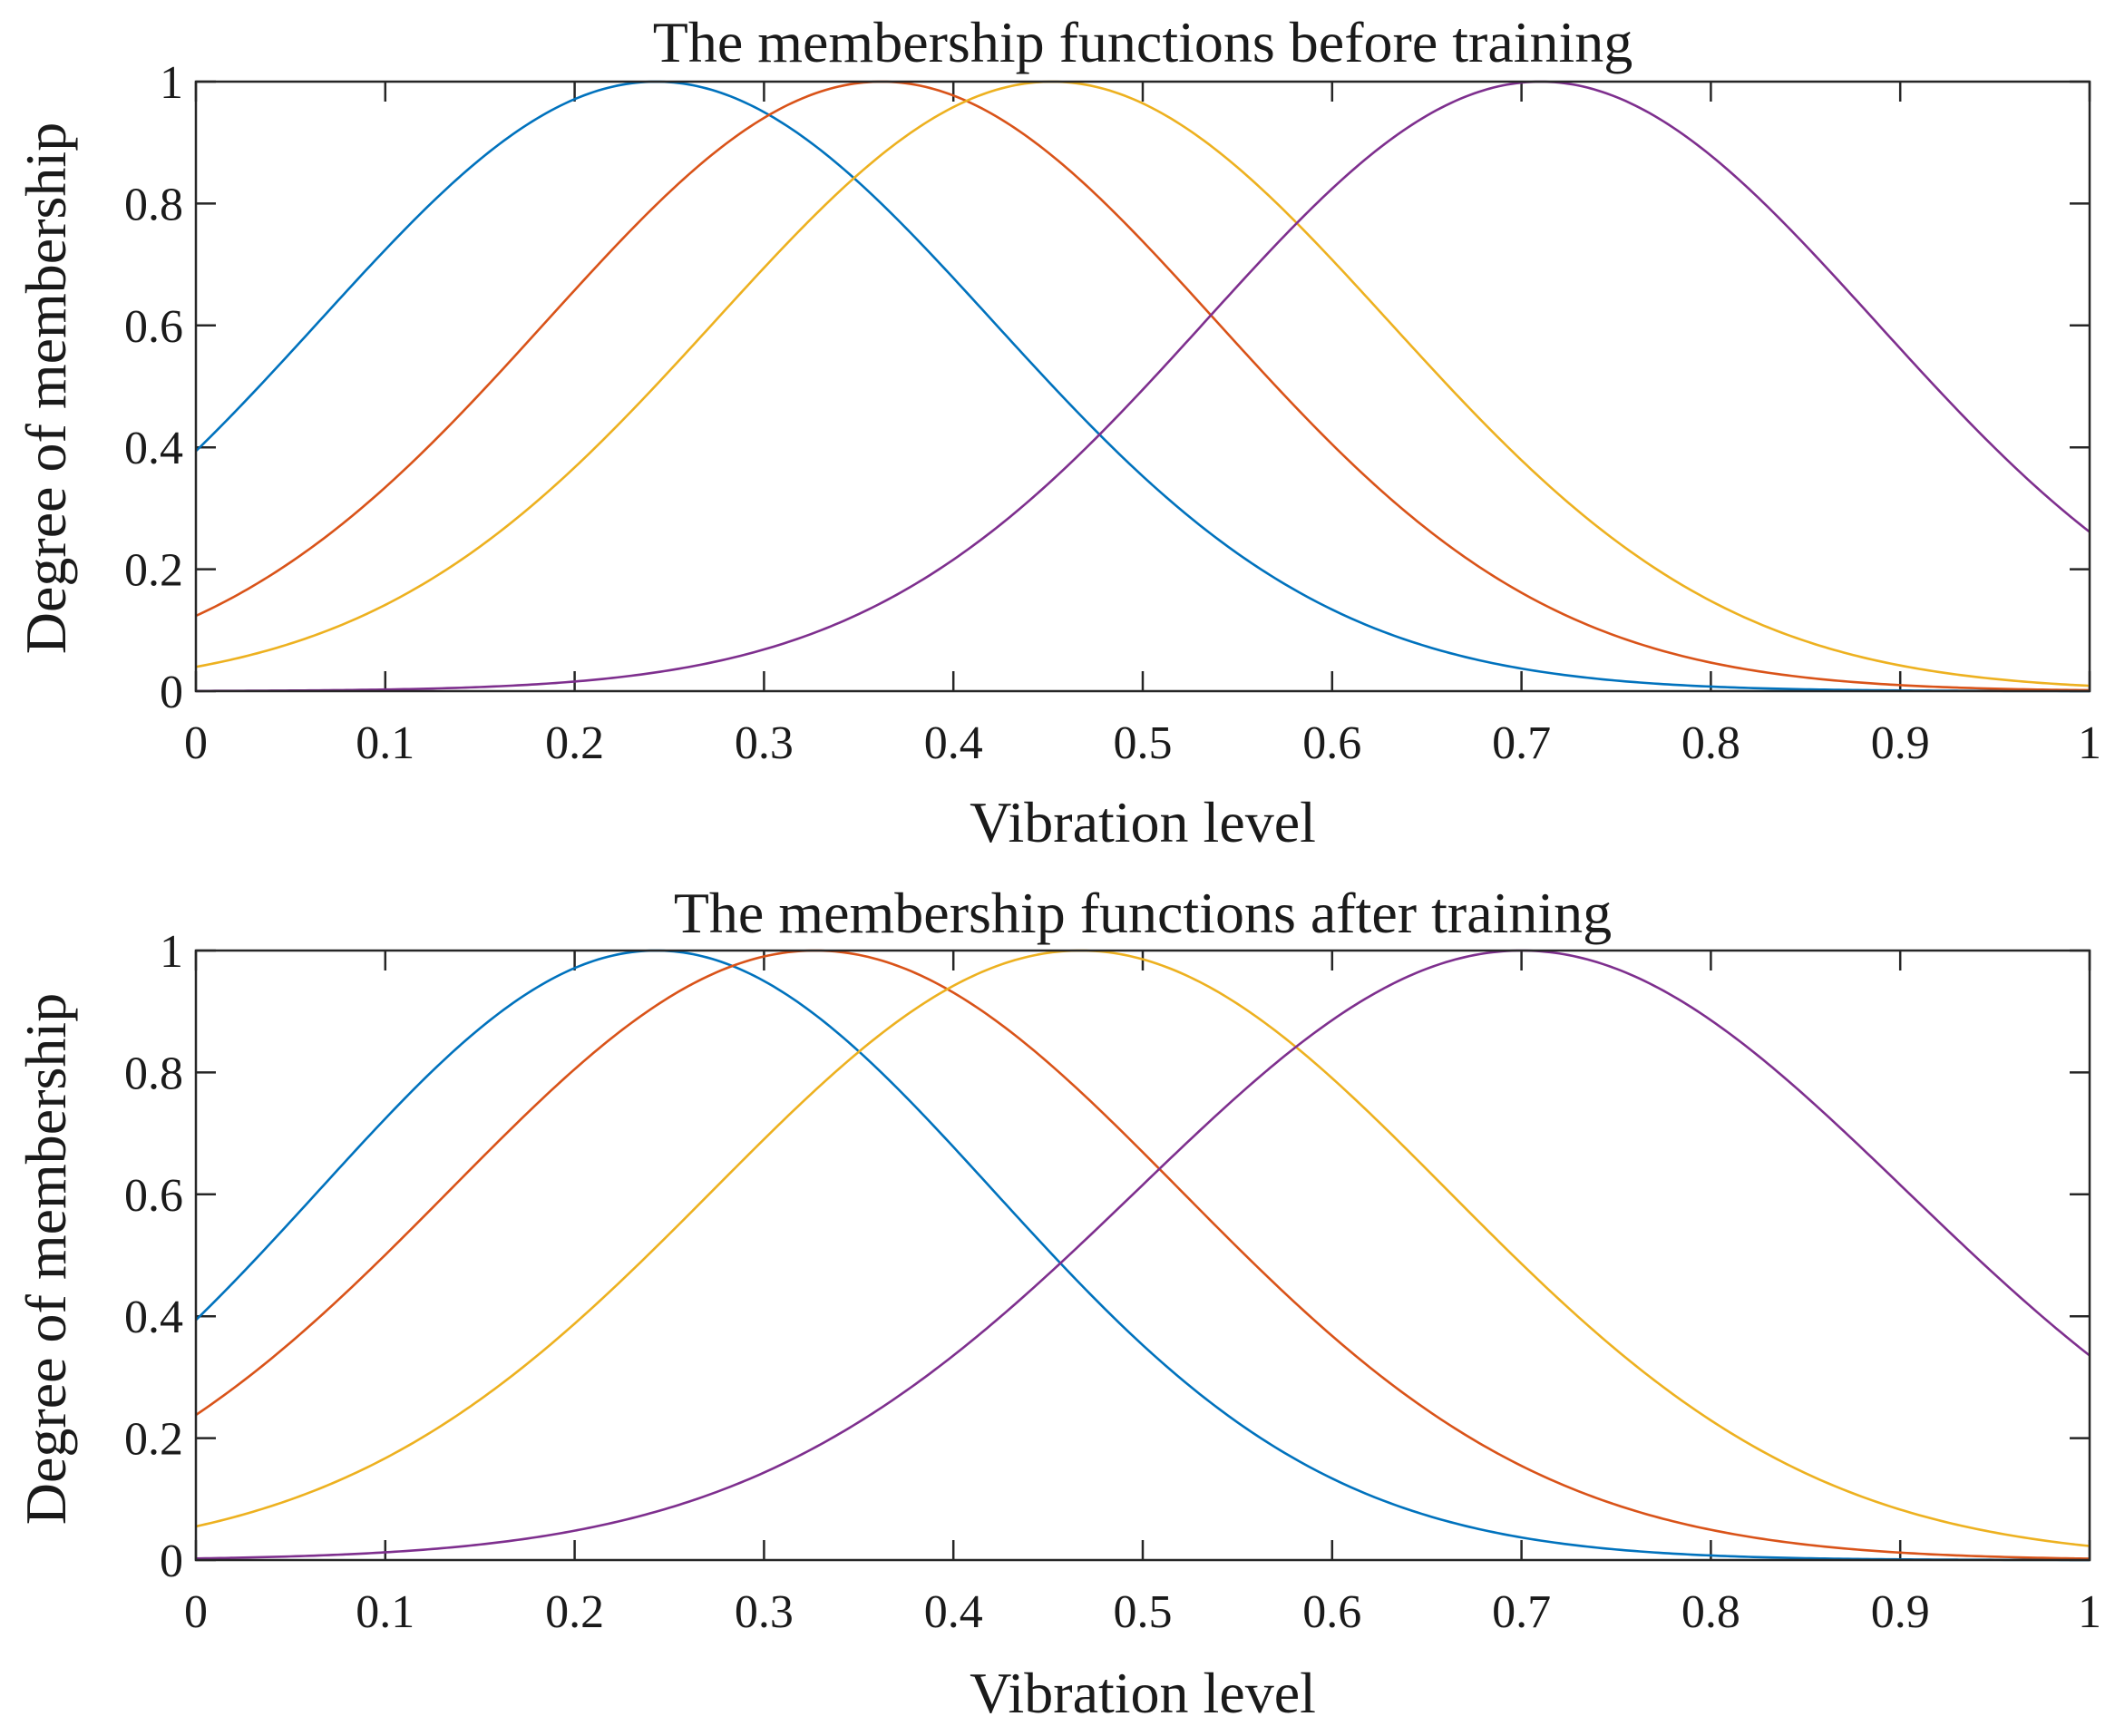 This screenshot has width=2115, height=1736. I want to click on x-tick-label-after-6: 0.6, so click(1331, 1612).